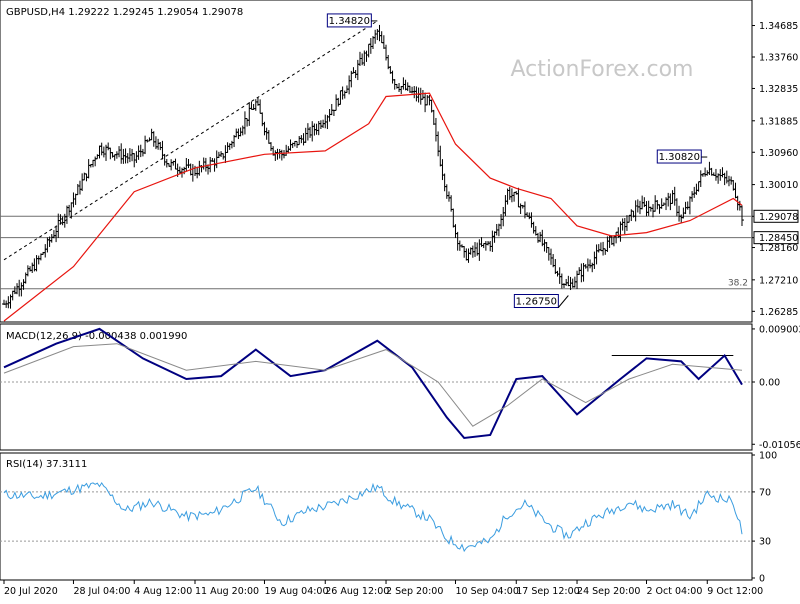 The image size is (800, 604). What do you see at coordinates (227, 591) in the screenshot?
I see `x-axis-tick-label: 11 Aug 20:00` at bounding box center [227, 591].